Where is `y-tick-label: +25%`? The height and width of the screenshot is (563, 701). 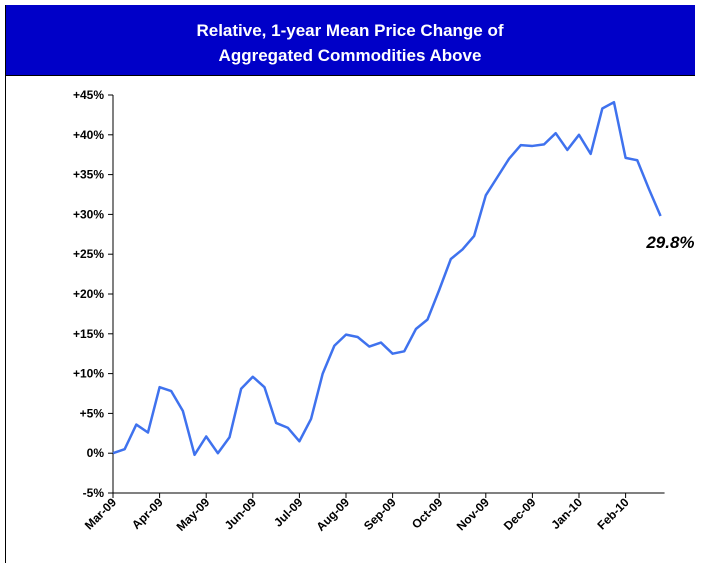
y-tick-label: +25% is located at coordinates (88, 254).